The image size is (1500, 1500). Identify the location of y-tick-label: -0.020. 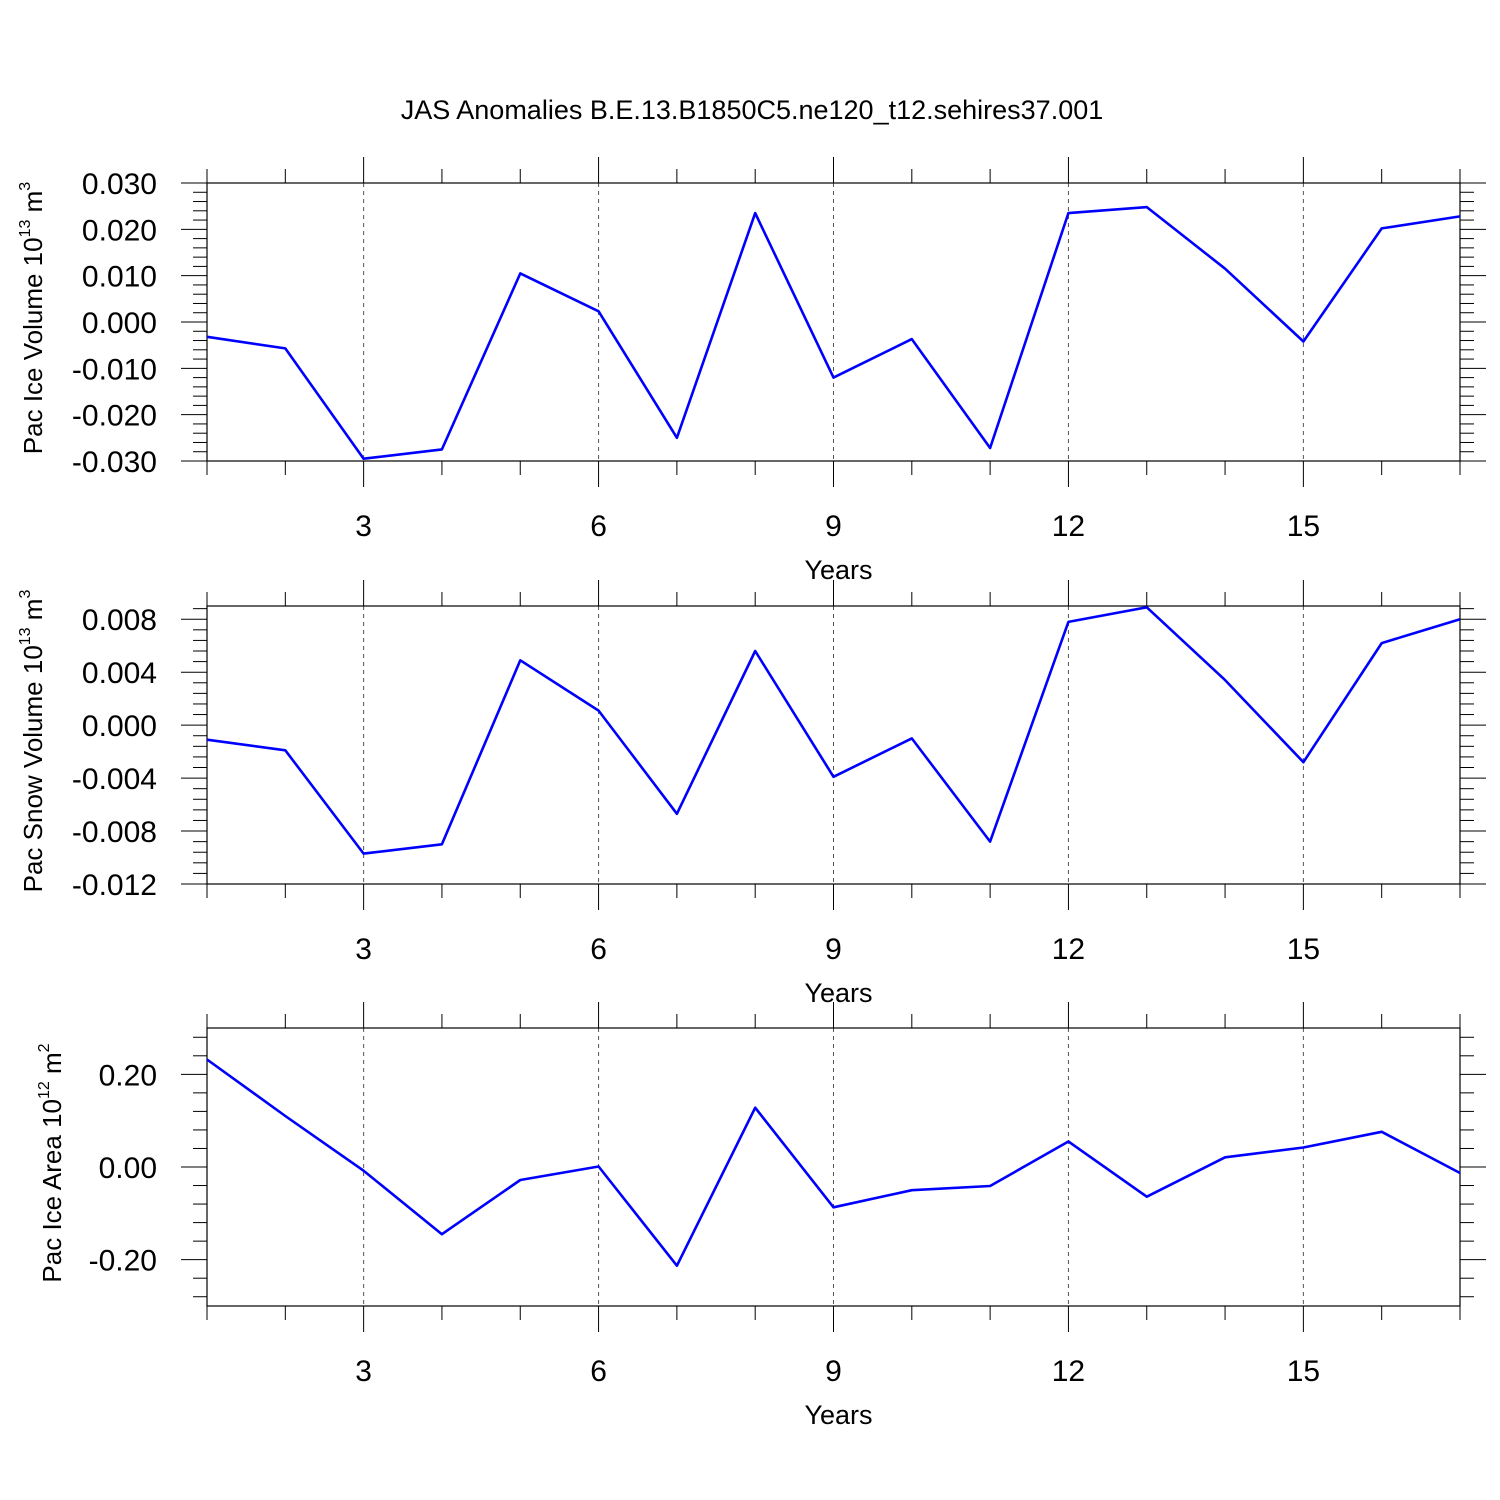
(114, 416).